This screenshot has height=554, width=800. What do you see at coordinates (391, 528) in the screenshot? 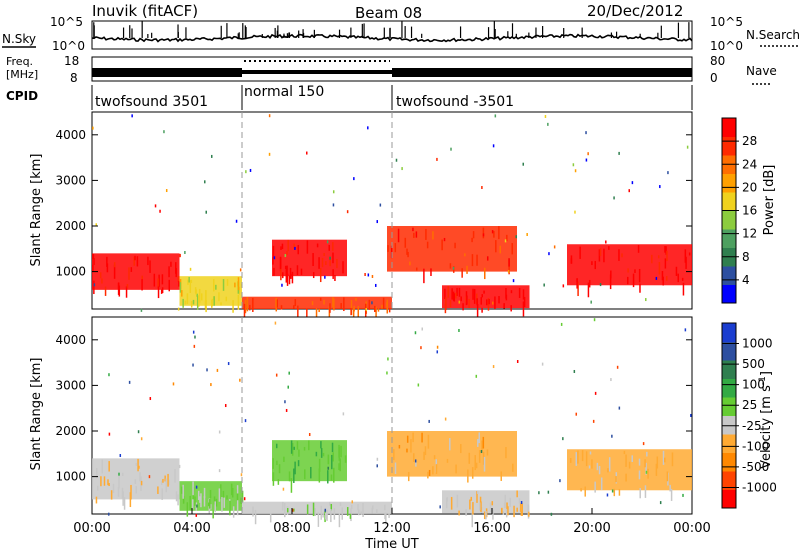
I see `x-tick-label: 12:00` at bounding box center [391, 528].